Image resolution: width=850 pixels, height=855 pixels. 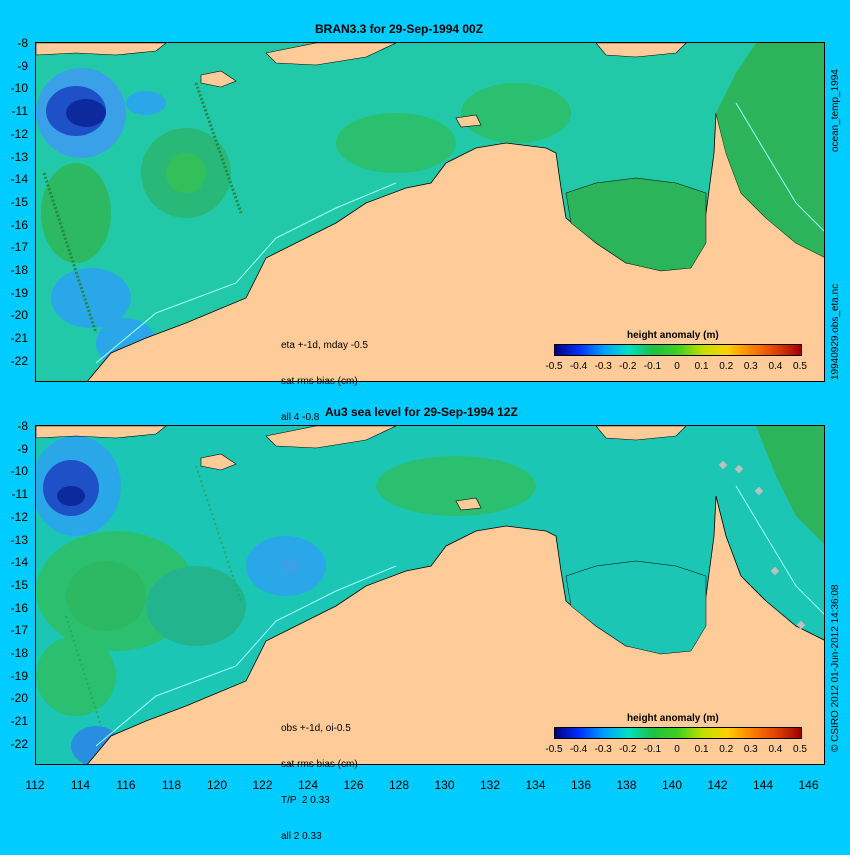 What do you see at coordinates (835, 110) in the screenshot?
I see `side-label-top-a: ocean_temp_1994` at bounding box center [835, 110].